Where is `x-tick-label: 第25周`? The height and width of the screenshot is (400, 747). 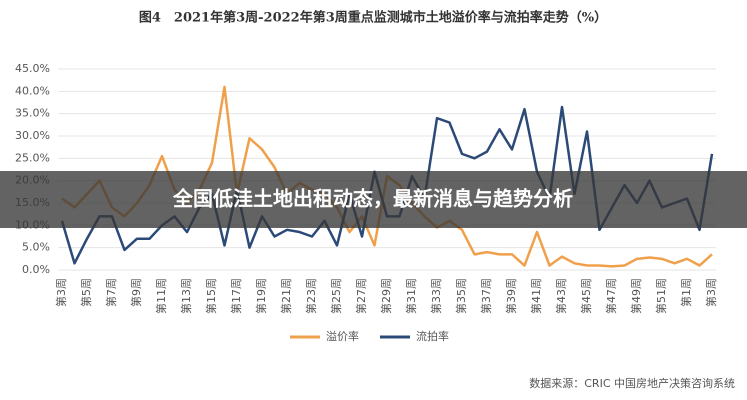
x-tick-label: 第25周 is located at coordinates (336, 296).